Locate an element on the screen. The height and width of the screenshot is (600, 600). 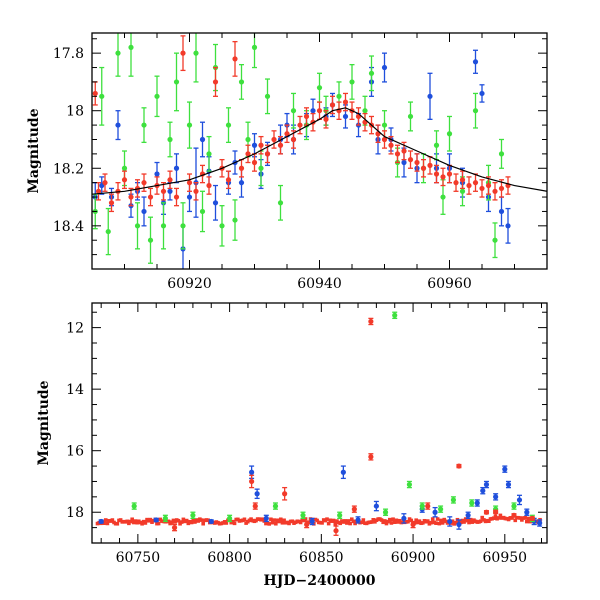
y-tick-label: 18.2 is located at coordinates (68, 169).